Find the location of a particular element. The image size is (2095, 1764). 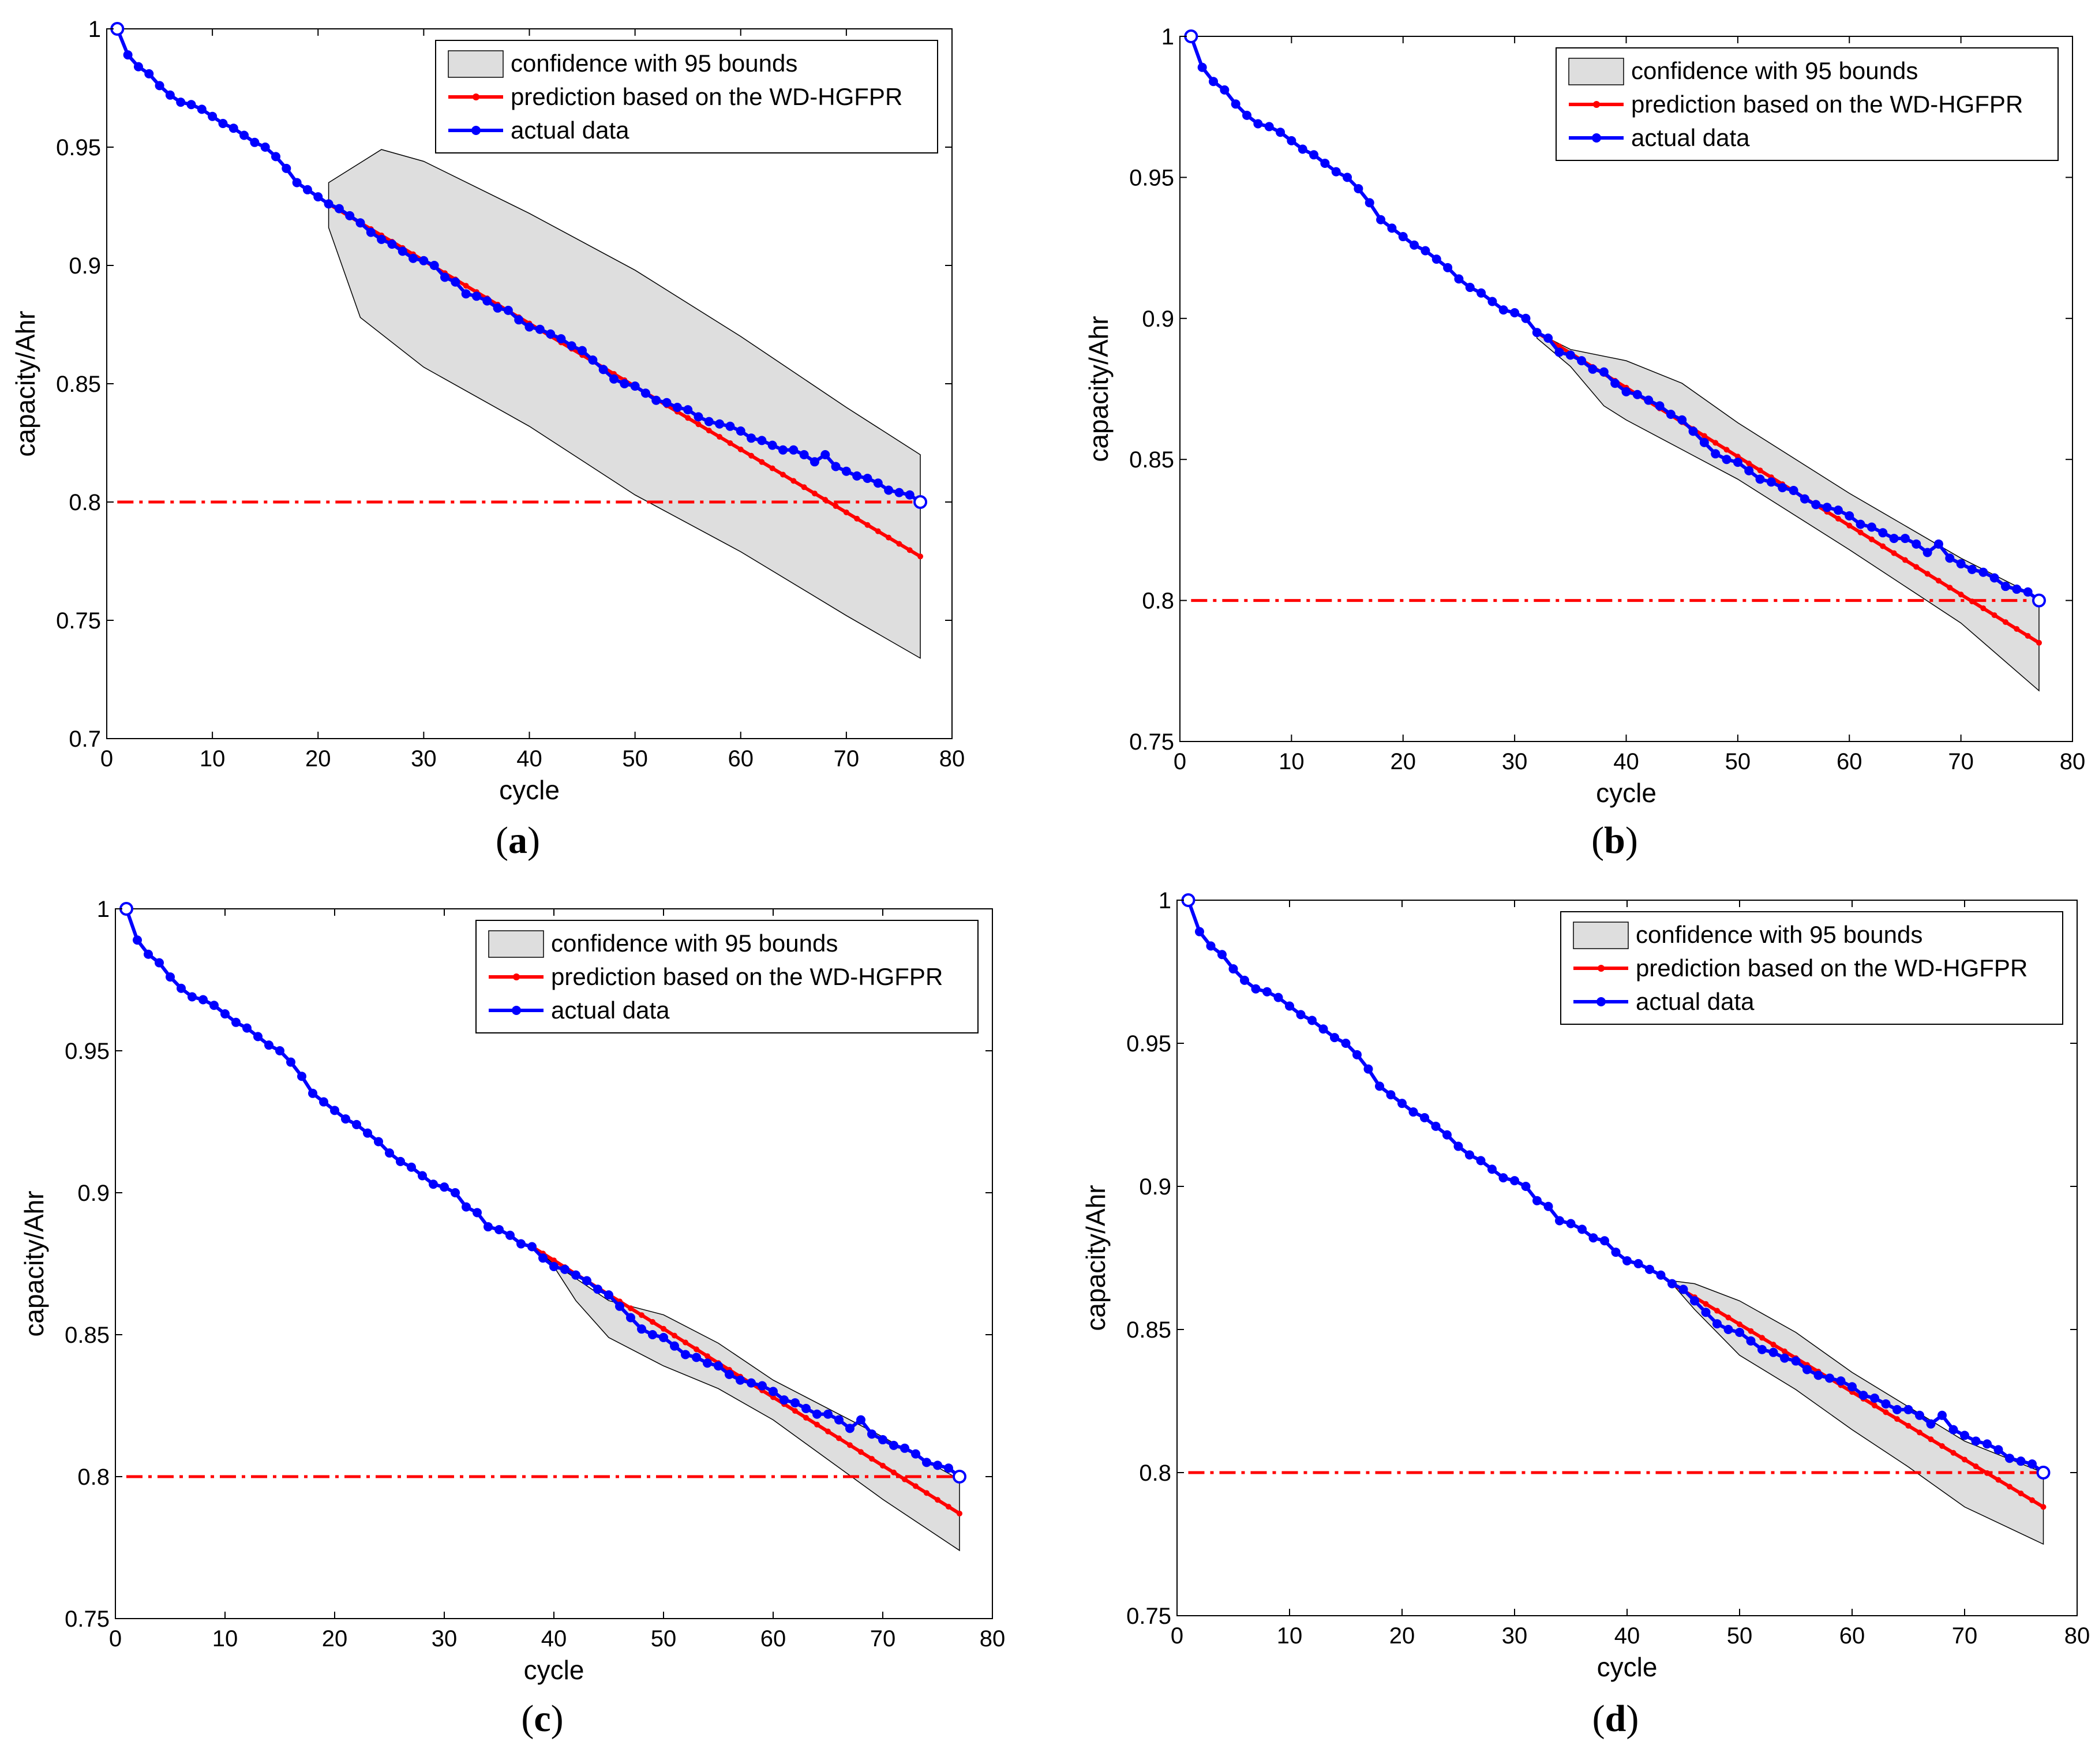

confidence-band is located at coordinates (745, 1399).